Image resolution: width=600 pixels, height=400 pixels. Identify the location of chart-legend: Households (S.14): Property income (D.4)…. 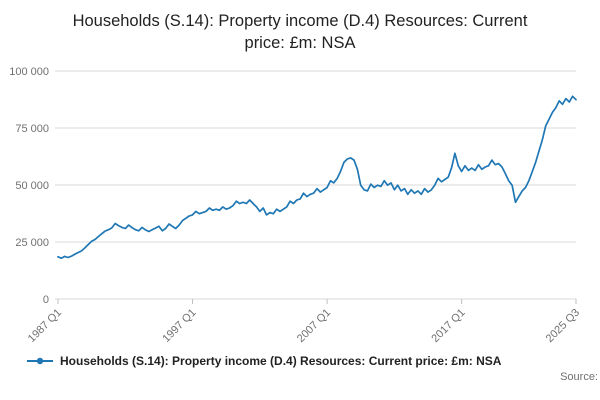
(300, 361).